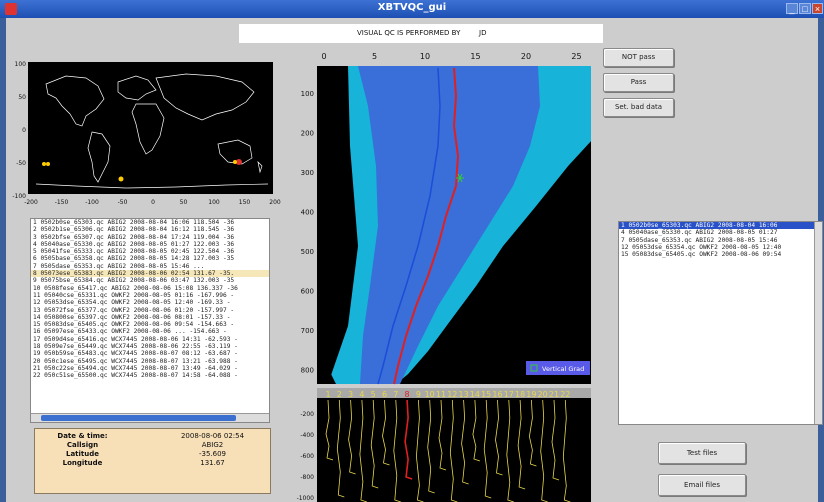  What do you see at coordinates (307, 134) in the screenshot?
I see `profile-y-tick: 200` at bounding box center [307, 134].